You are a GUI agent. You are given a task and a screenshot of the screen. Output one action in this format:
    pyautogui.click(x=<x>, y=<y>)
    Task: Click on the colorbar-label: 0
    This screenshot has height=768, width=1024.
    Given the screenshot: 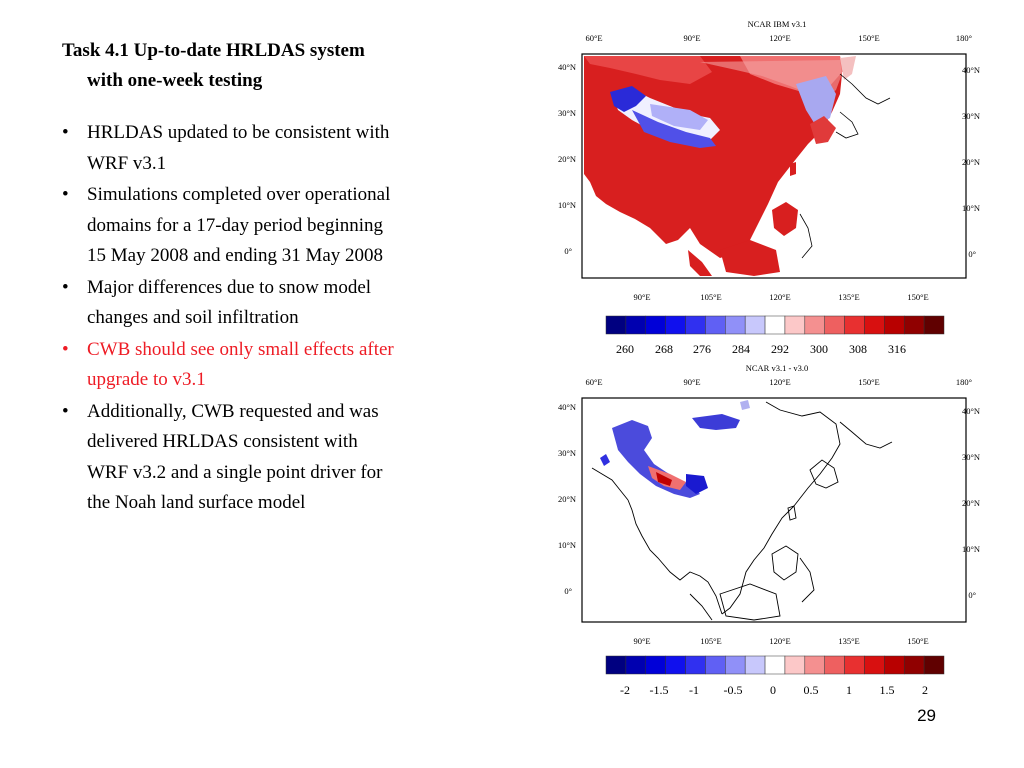 What is the action you would take?
    pyautogui.click(x=773, y=690)
    